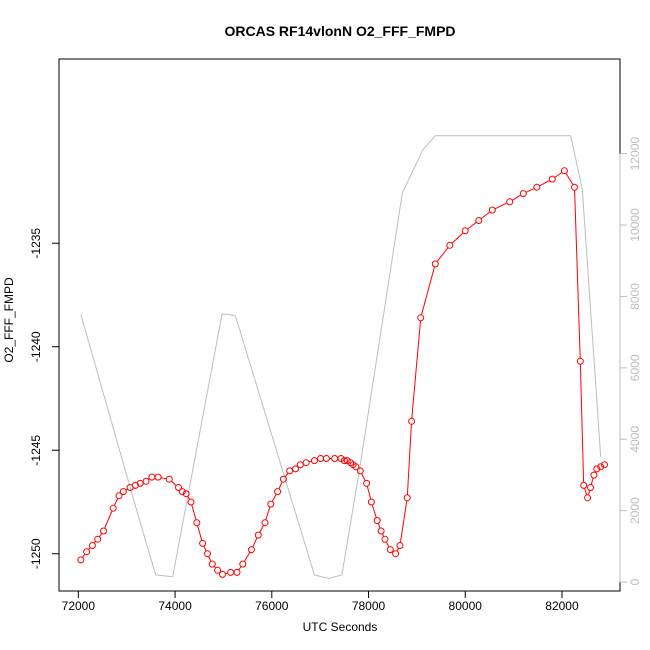 This screenshot has height=650, width=650. What do you see at coordinates (562, 606) in the screenshot?
I see `x-tick-label: 82000` at bounding box center [562, 606].